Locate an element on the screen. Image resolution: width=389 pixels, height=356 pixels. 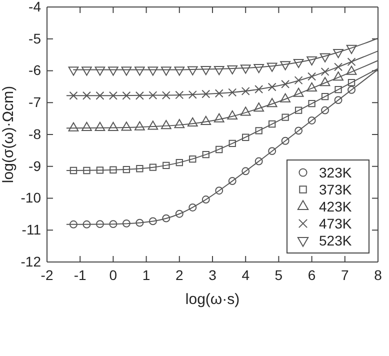
x-axis-title: log(ω·s) is located at coordinates (212, 299).